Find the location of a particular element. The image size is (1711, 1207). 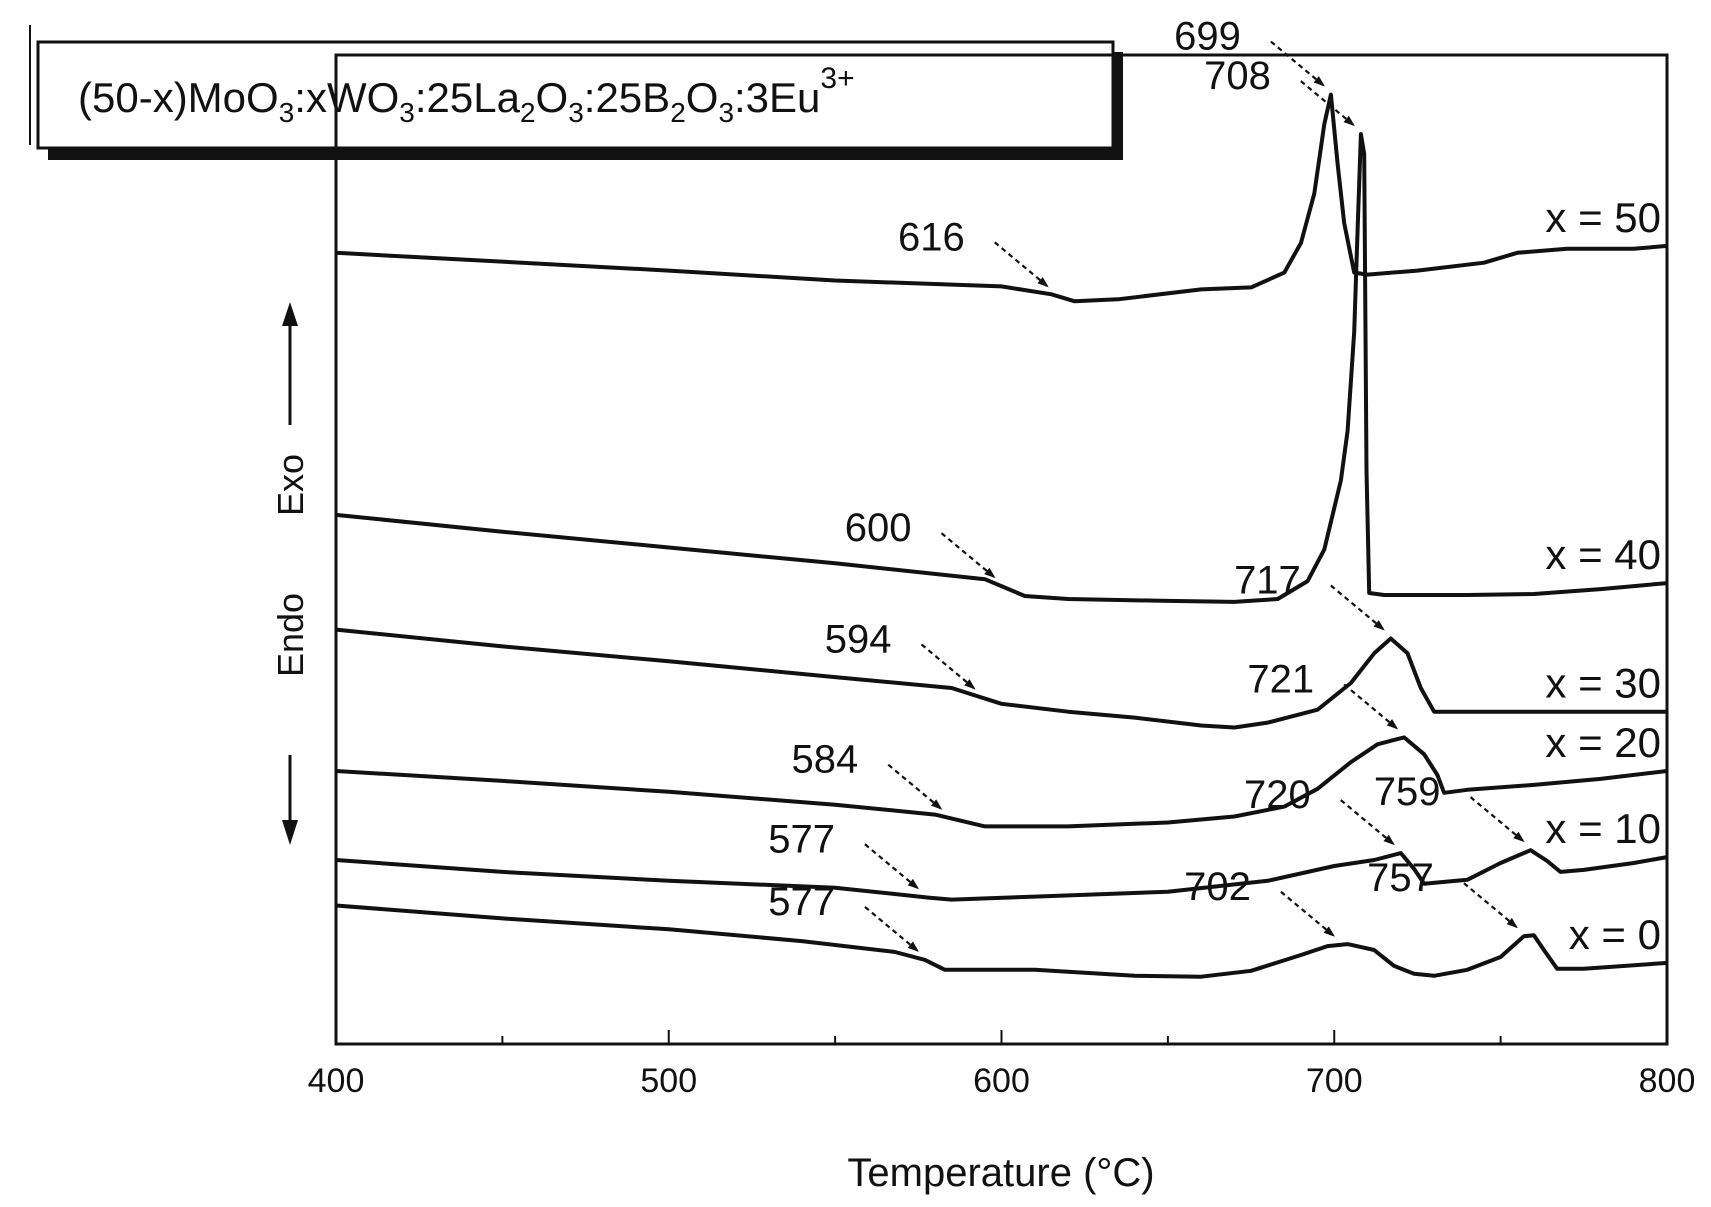

series-label: x = 10 is located at coordinates (1603, 828).